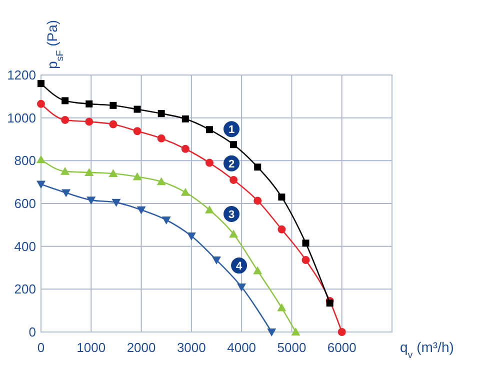  I want to click on series-label: 3, so click(231, 215).